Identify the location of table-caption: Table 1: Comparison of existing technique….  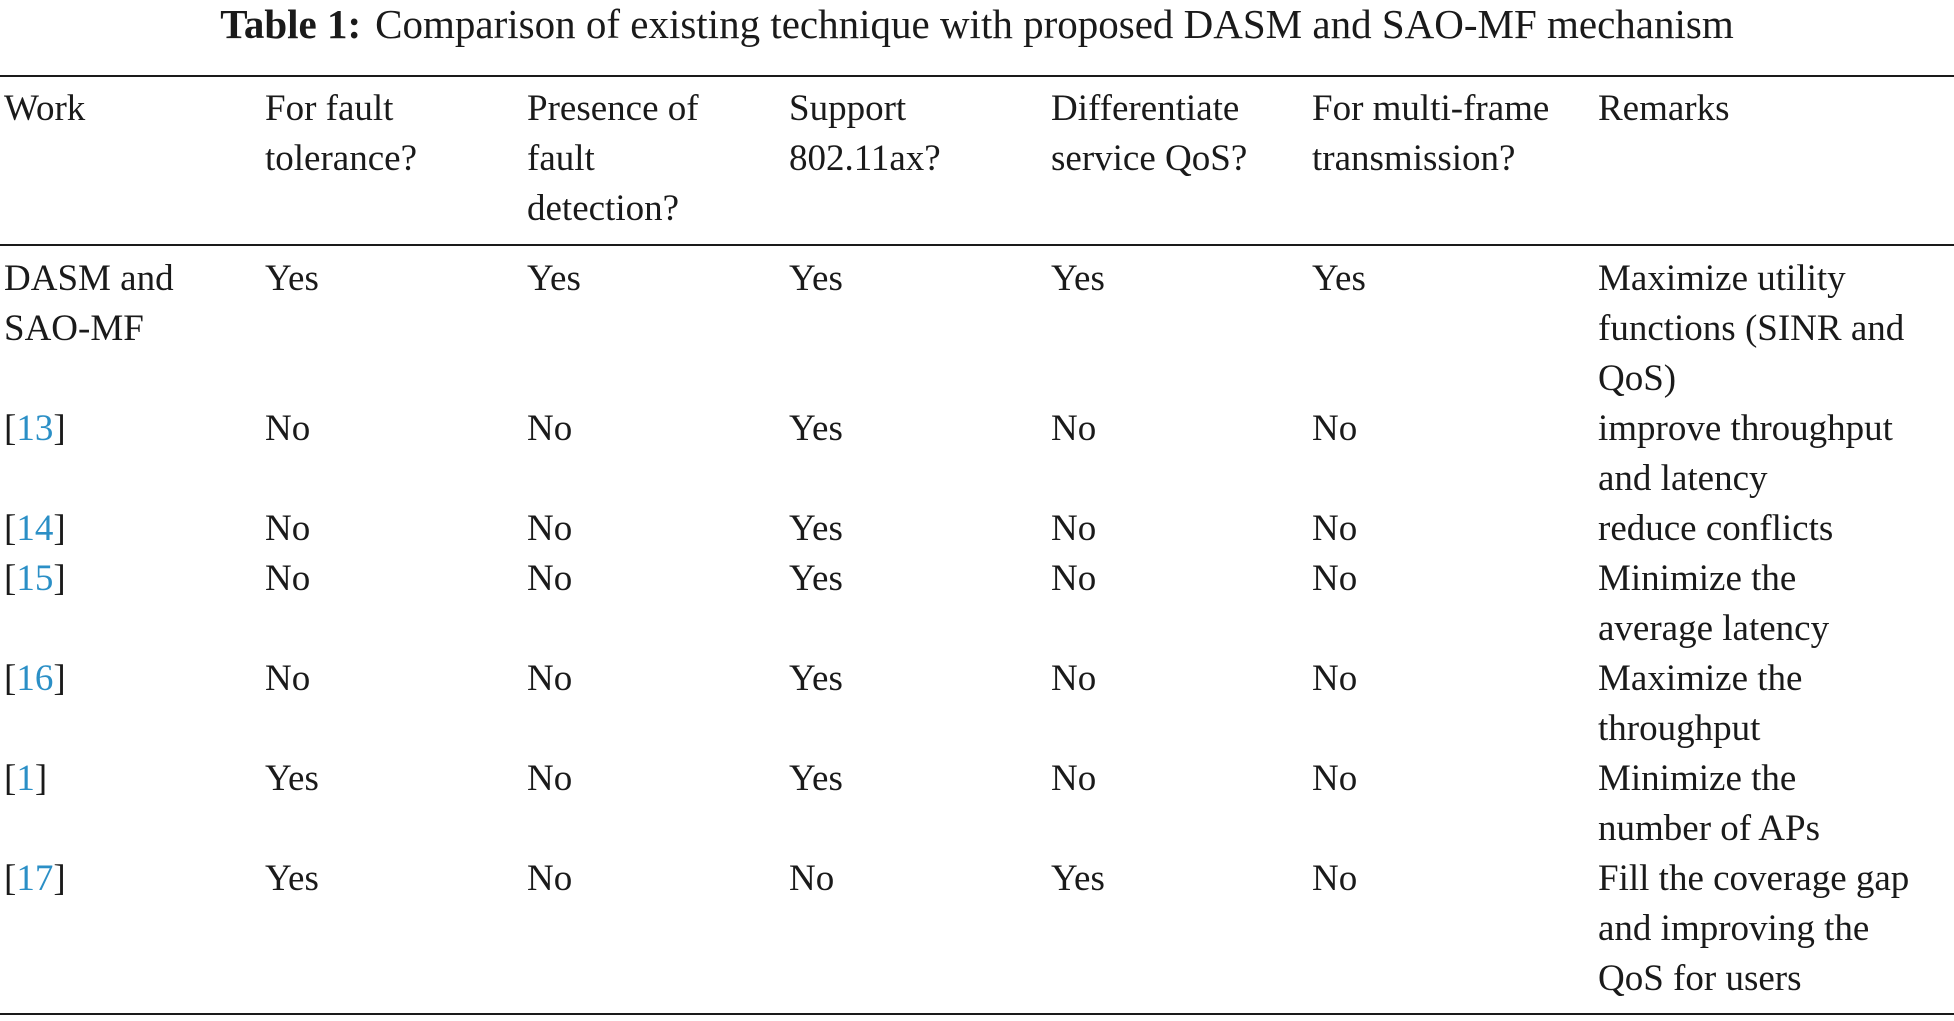
(977, 28).